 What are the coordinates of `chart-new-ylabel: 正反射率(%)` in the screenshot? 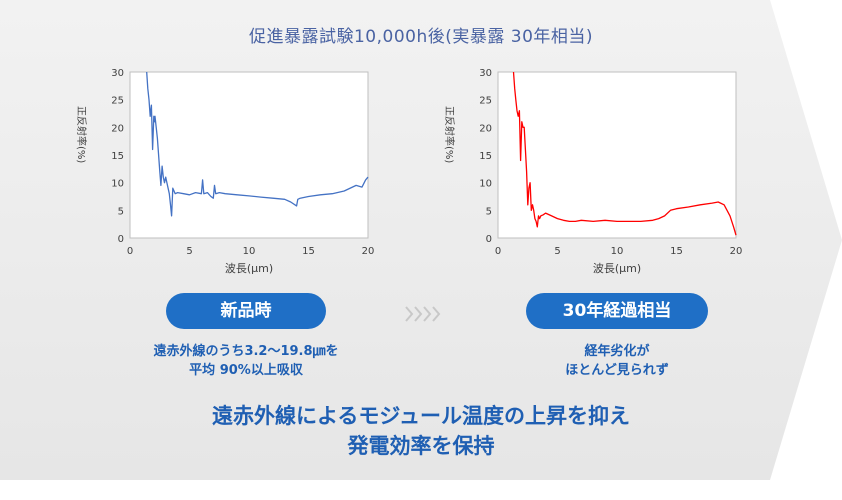 It's located at (81, 134).